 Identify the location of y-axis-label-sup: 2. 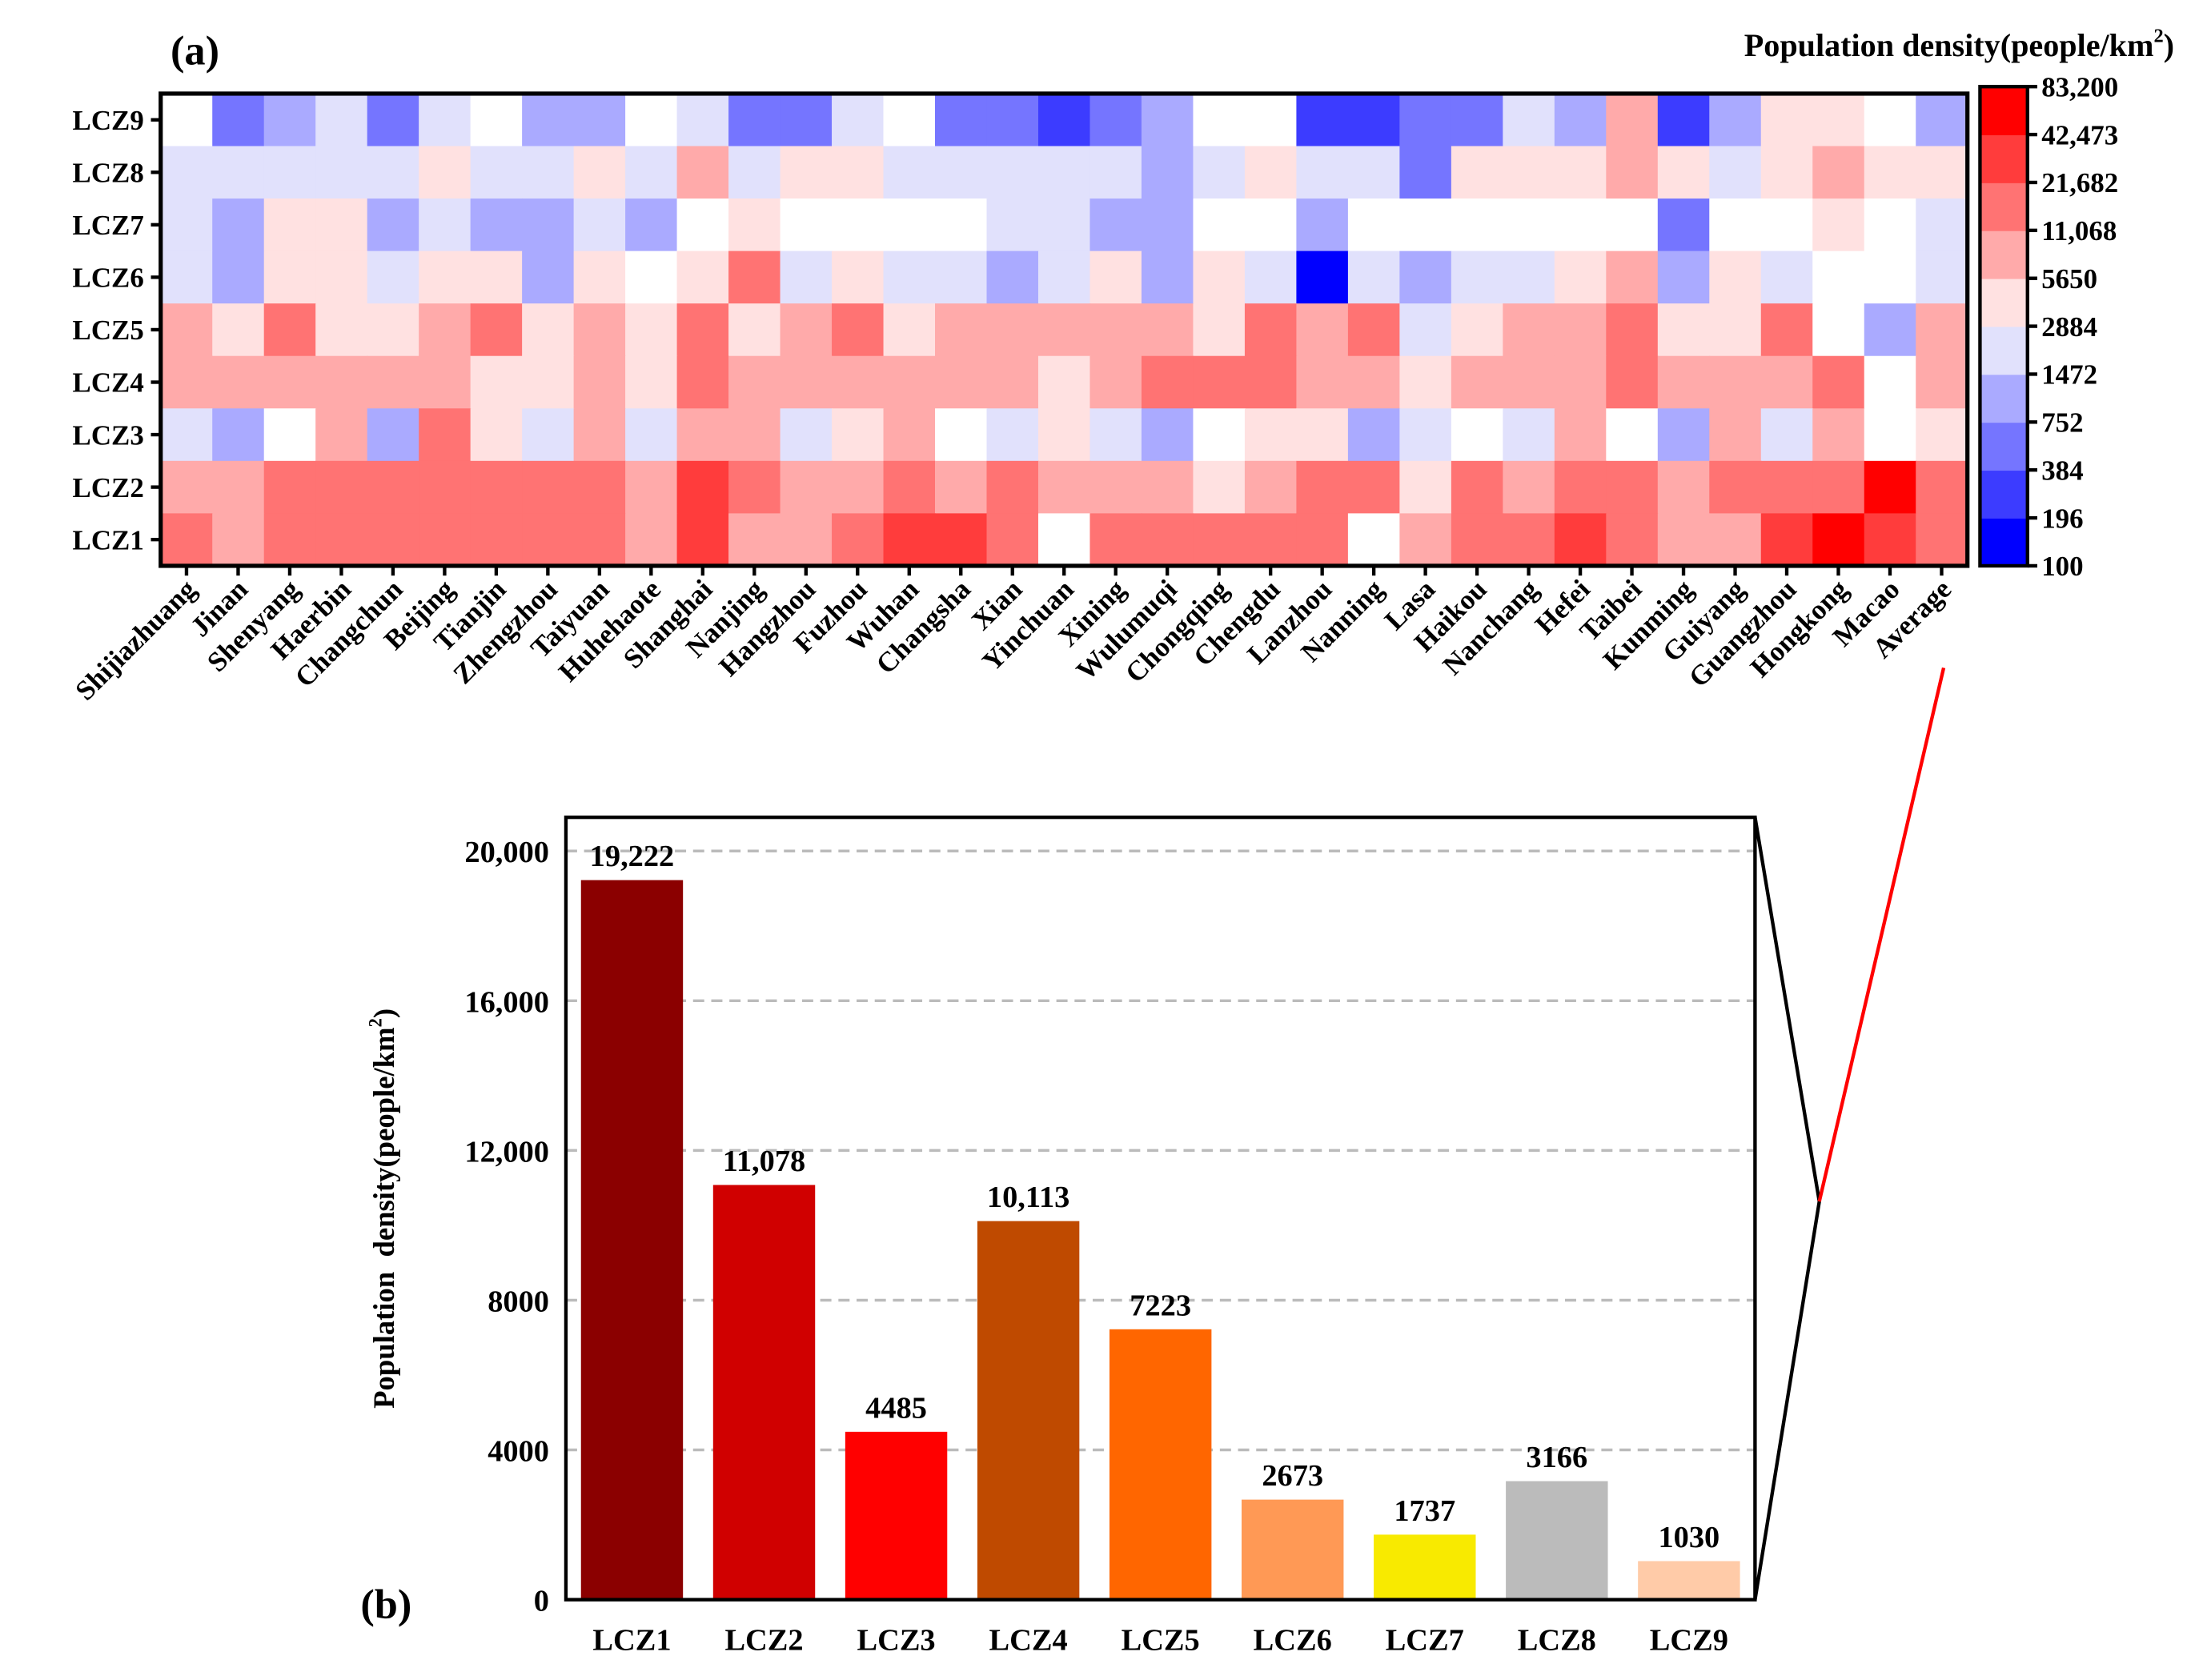
(376, 1022).